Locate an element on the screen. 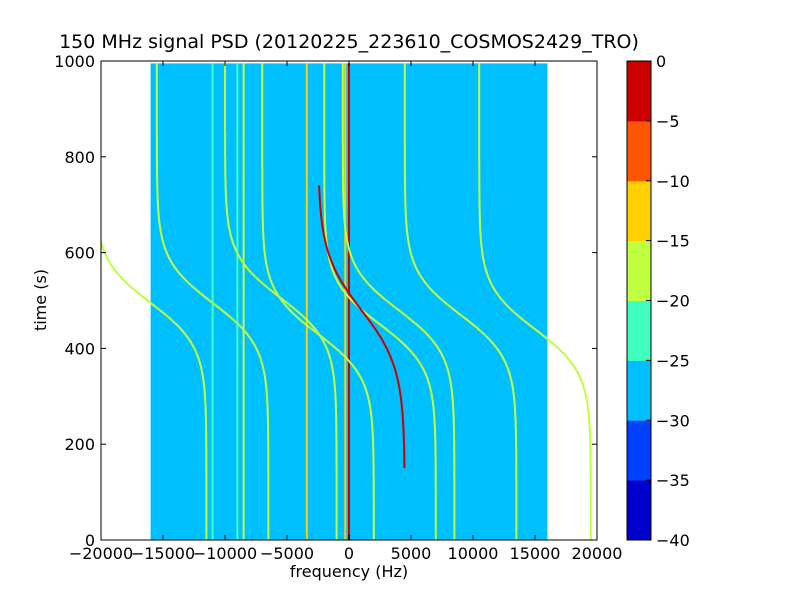 The image size is (800, 600). colorbar-tick-label: 0 is located at coordinates (661, 61).